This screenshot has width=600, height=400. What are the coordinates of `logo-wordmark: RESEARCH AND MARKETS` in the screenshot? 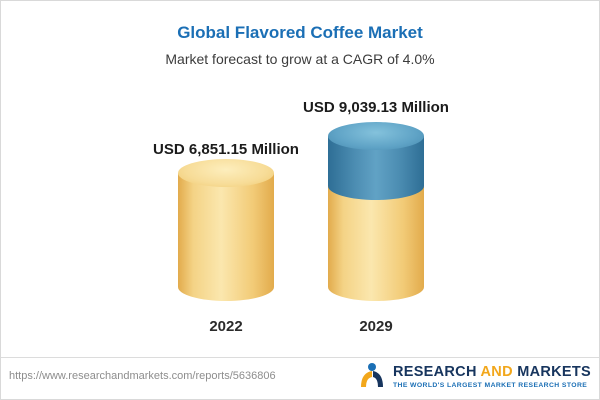 It's located at (492, 372).